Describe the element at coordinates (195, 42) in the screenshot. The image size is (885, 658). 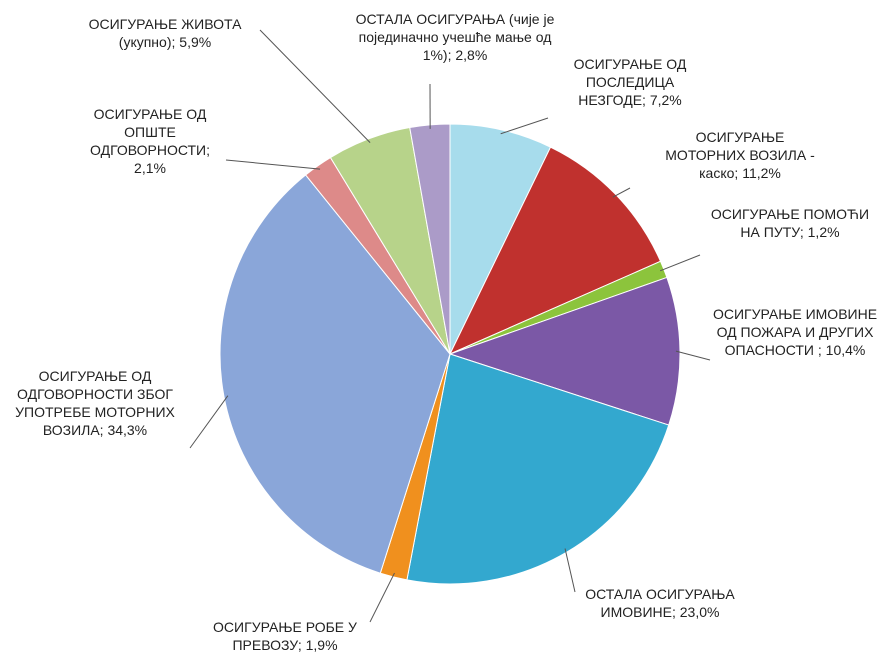
I see `value-label: 5,9%` at that location.